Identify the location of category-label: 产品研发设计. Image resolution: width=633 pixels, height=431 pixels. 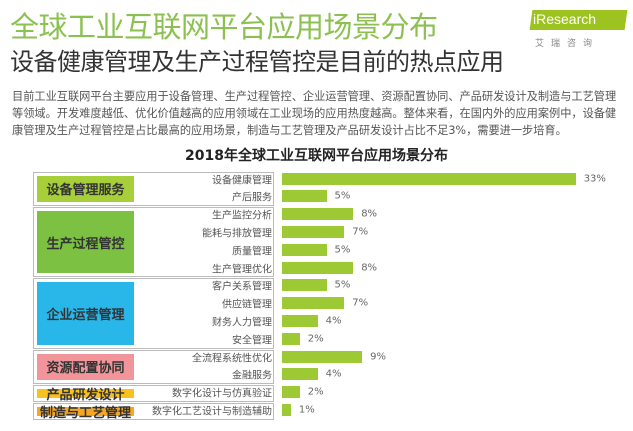
(85, 395).